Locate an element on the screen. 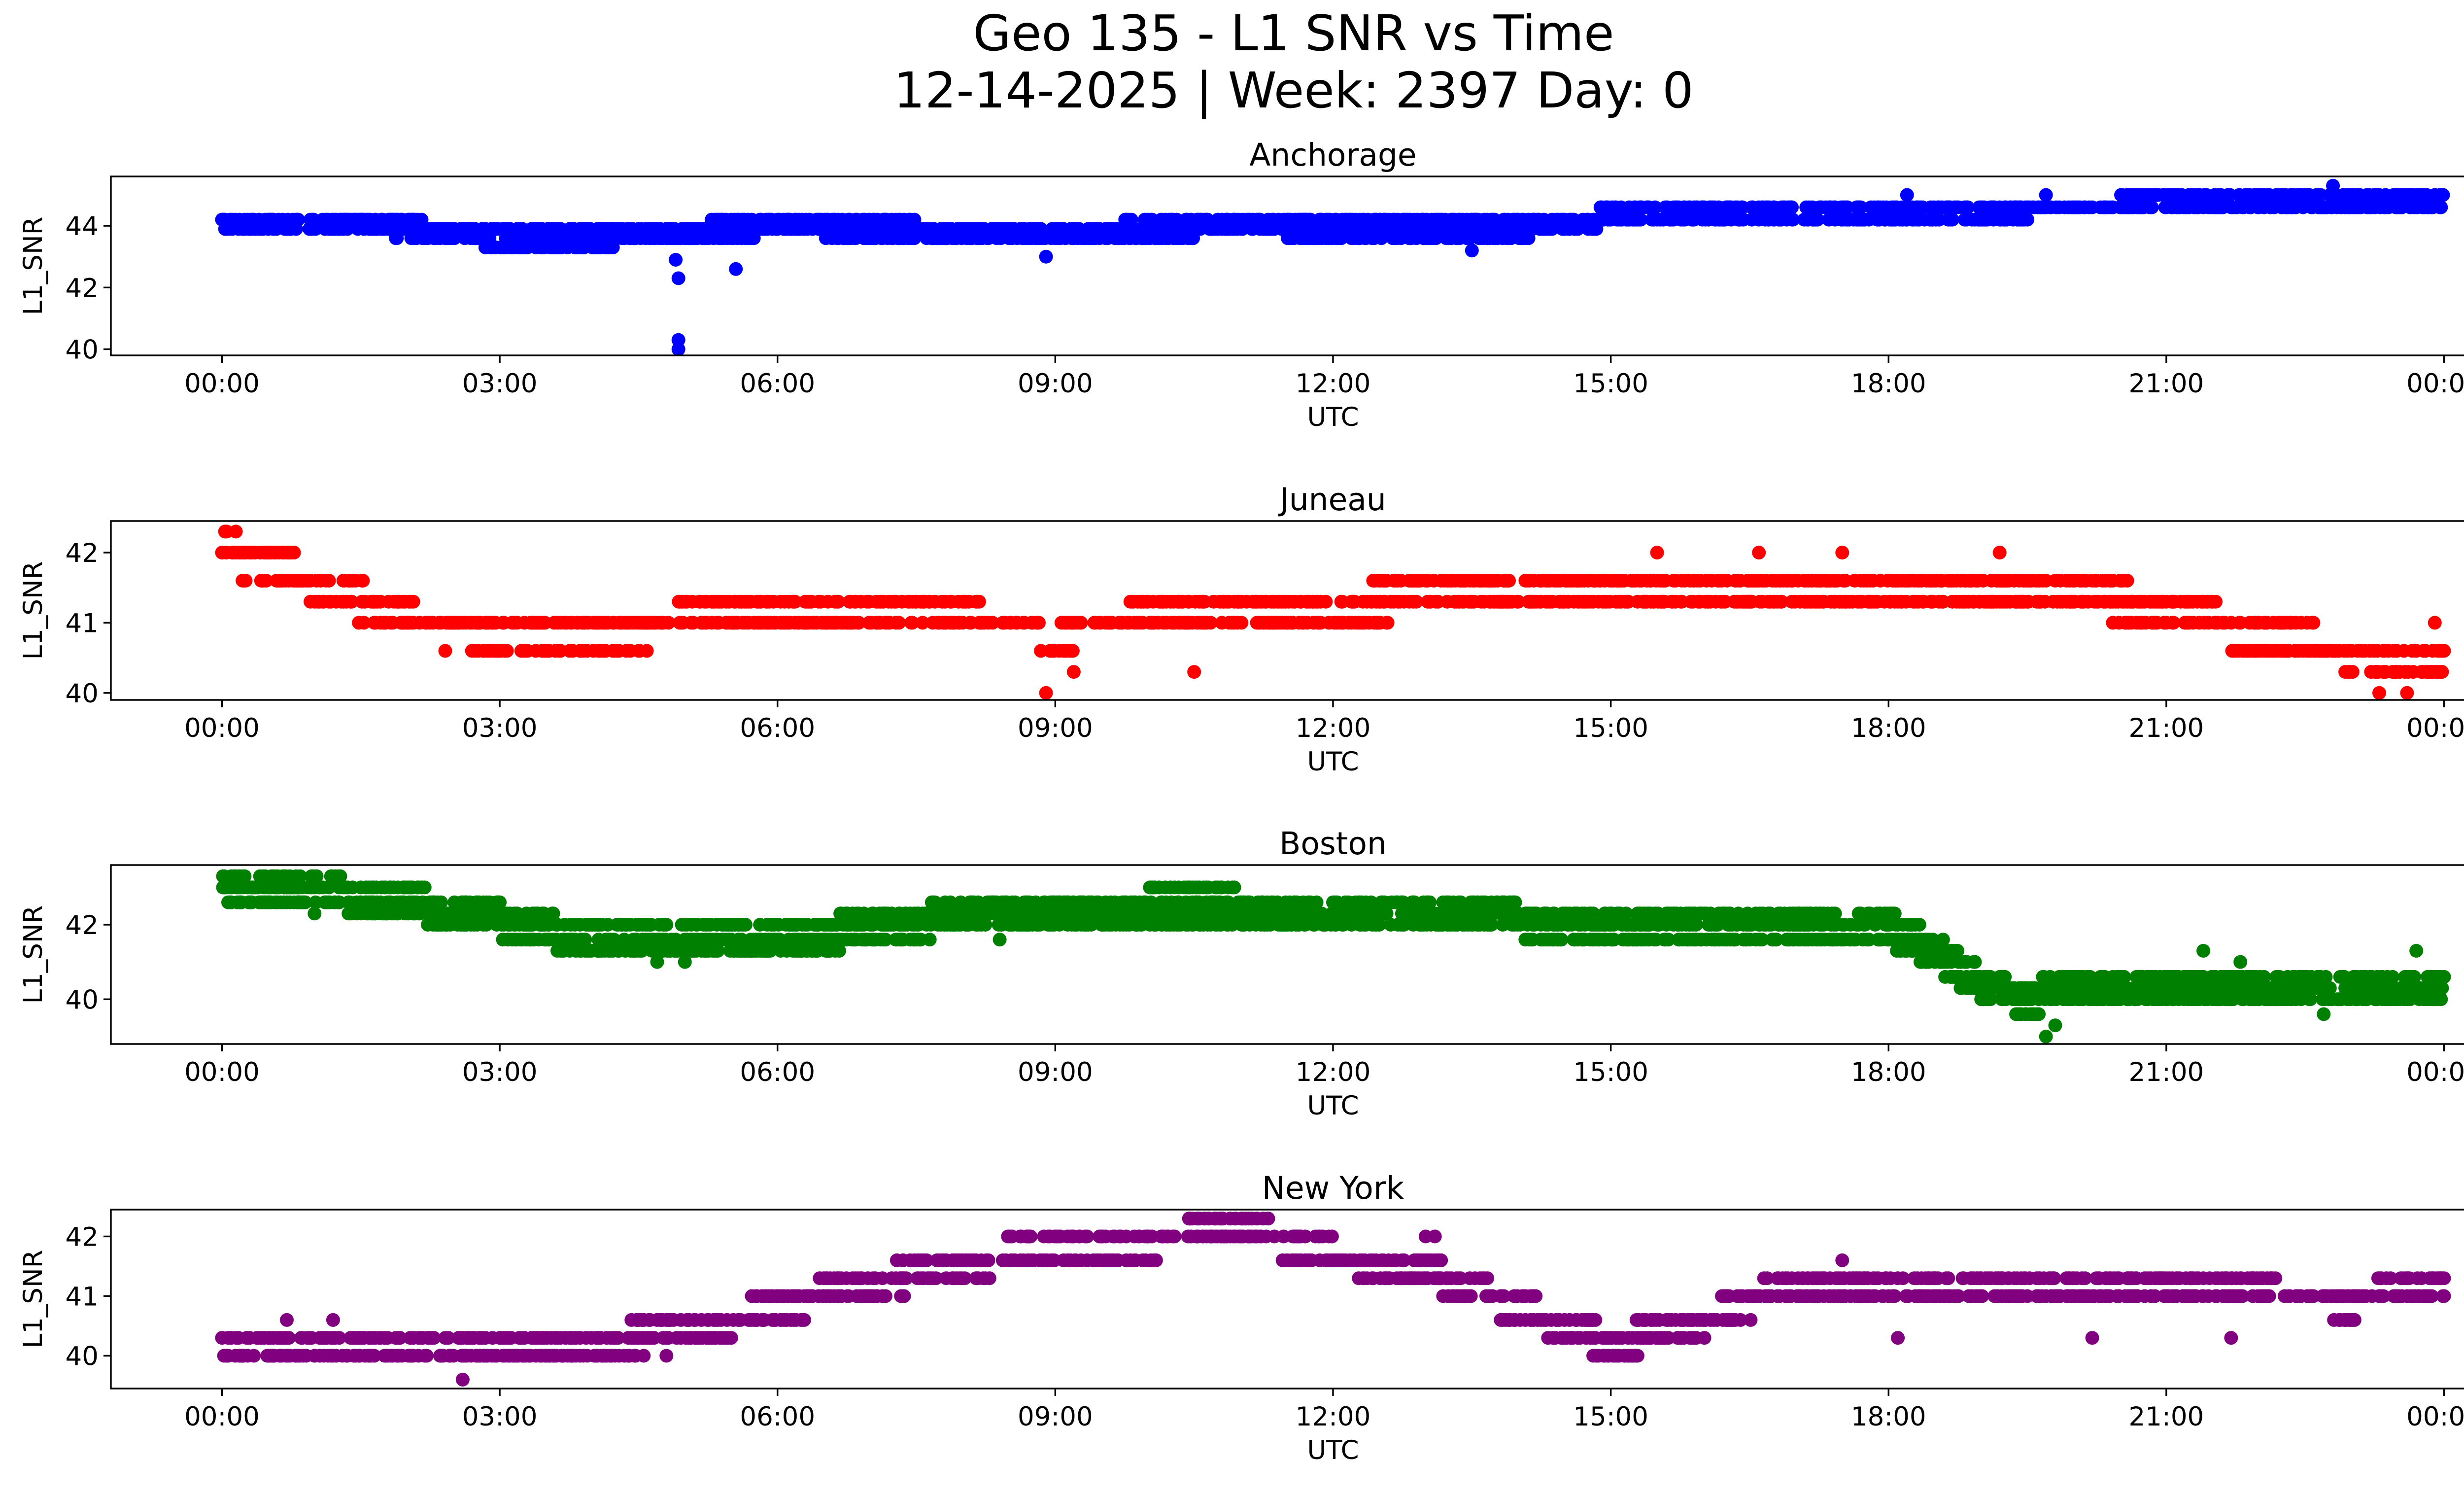 The height and width of the screenshot is (1495, 2464). subplot-title: Boston is located at coordinates (1333, 844).